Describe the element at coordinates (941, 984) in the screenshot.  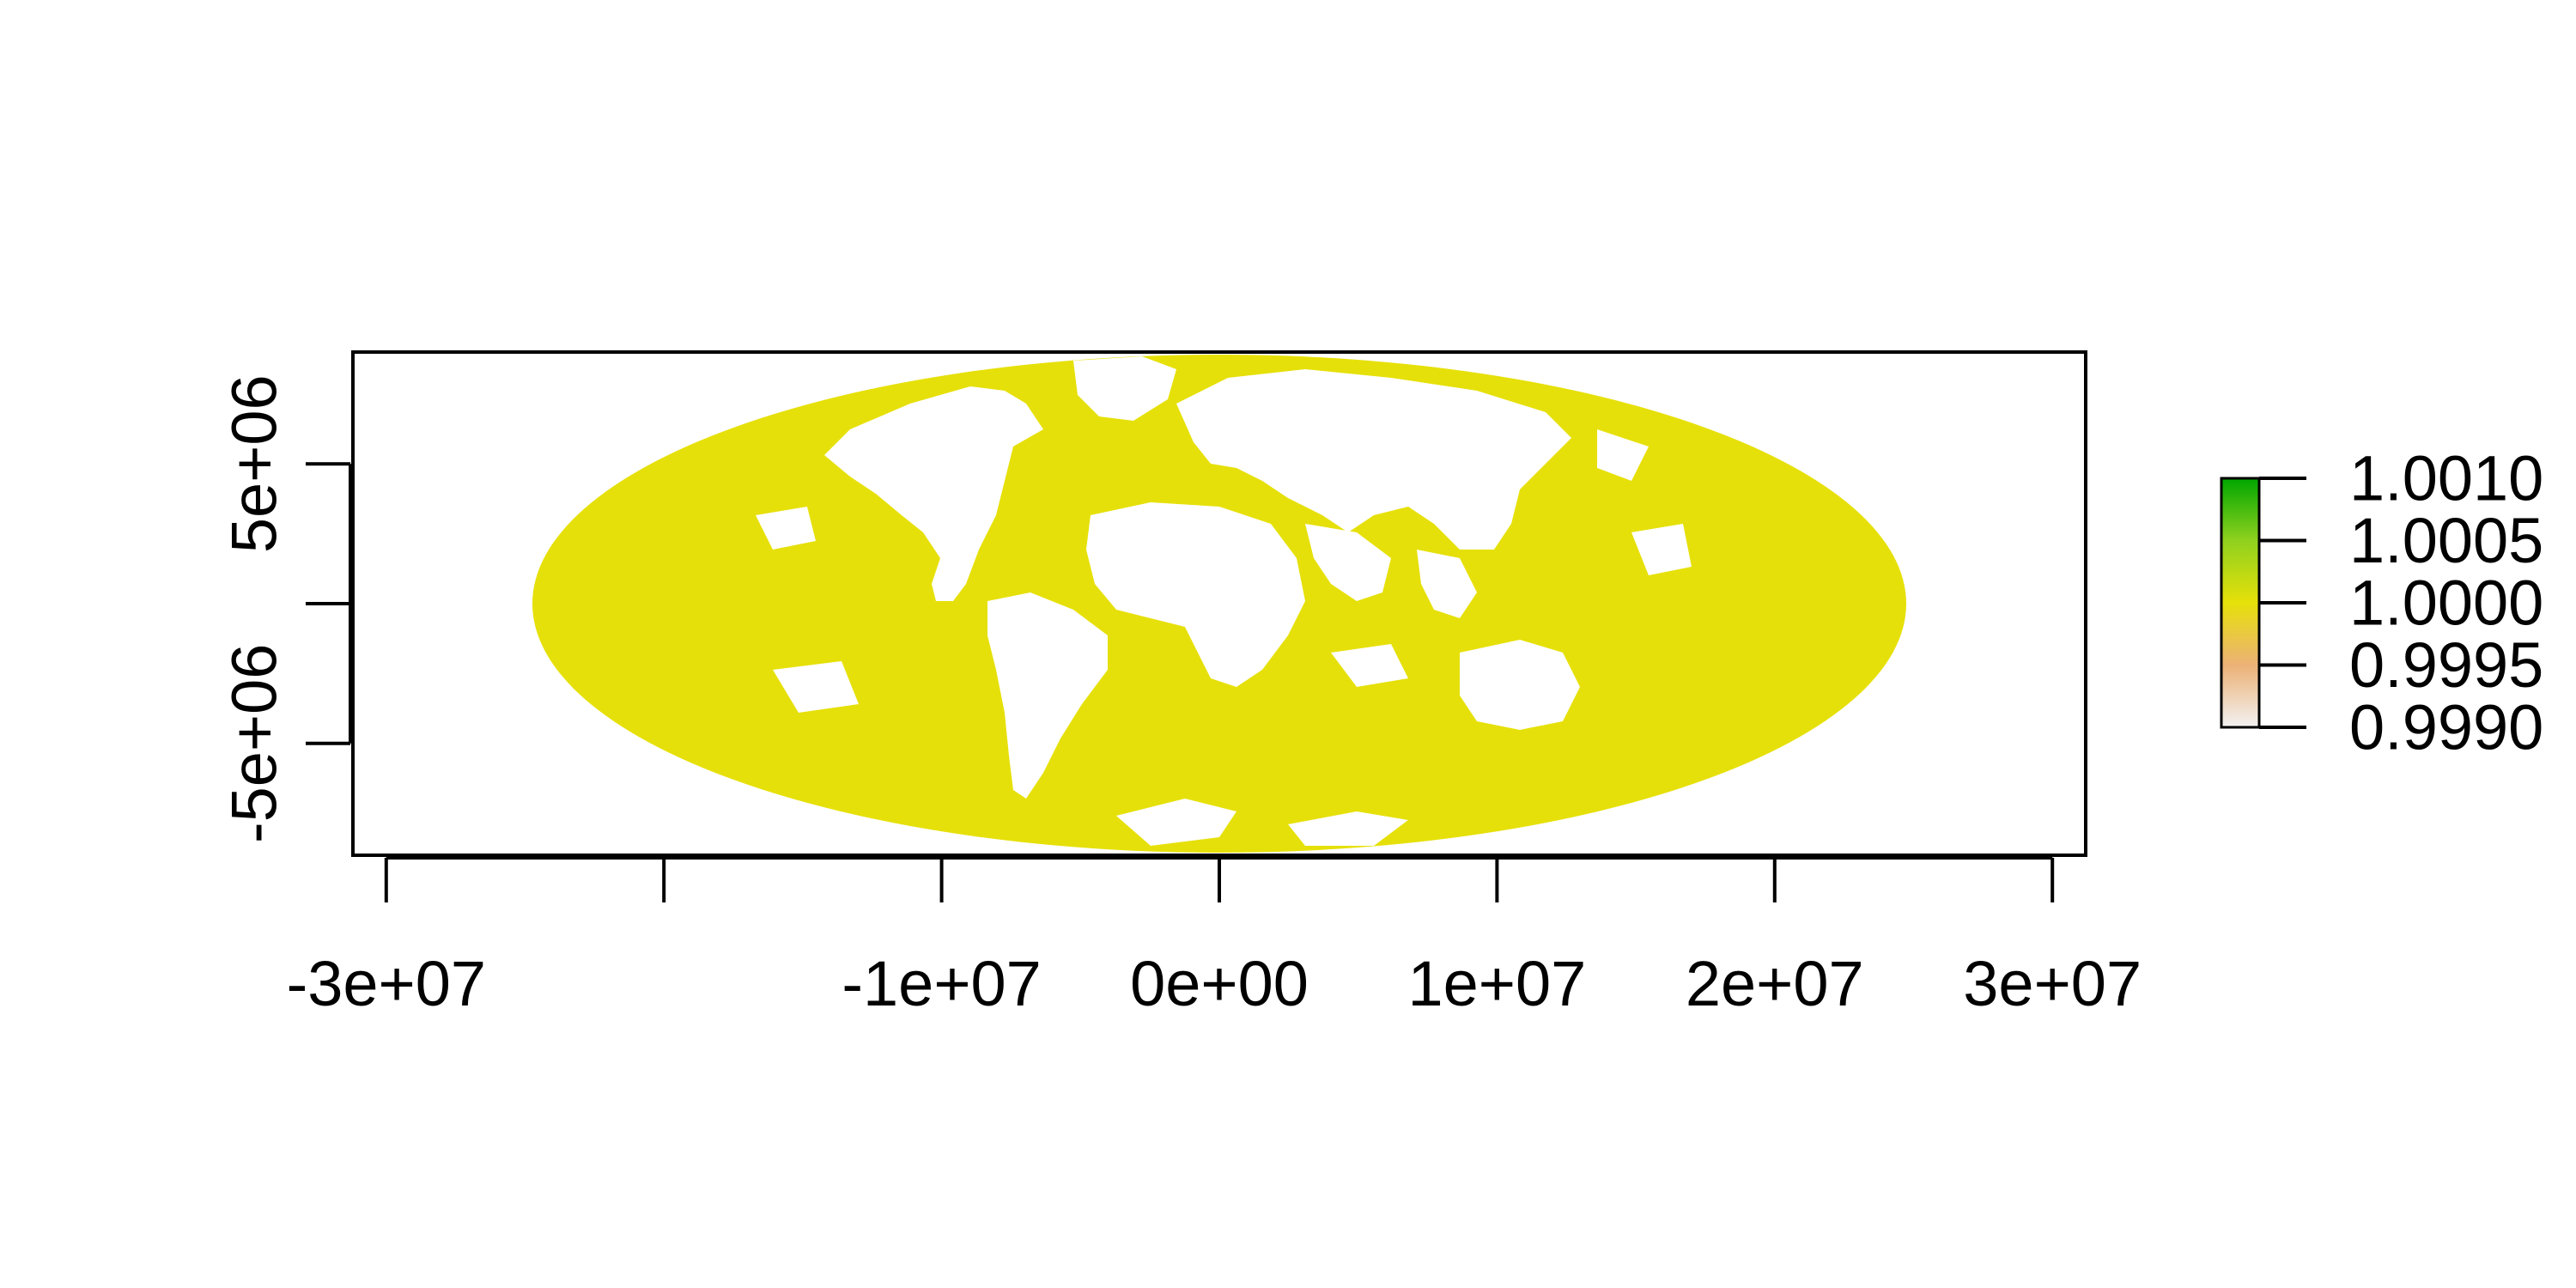
I see `x-tick-label: -1e+07` at that location.